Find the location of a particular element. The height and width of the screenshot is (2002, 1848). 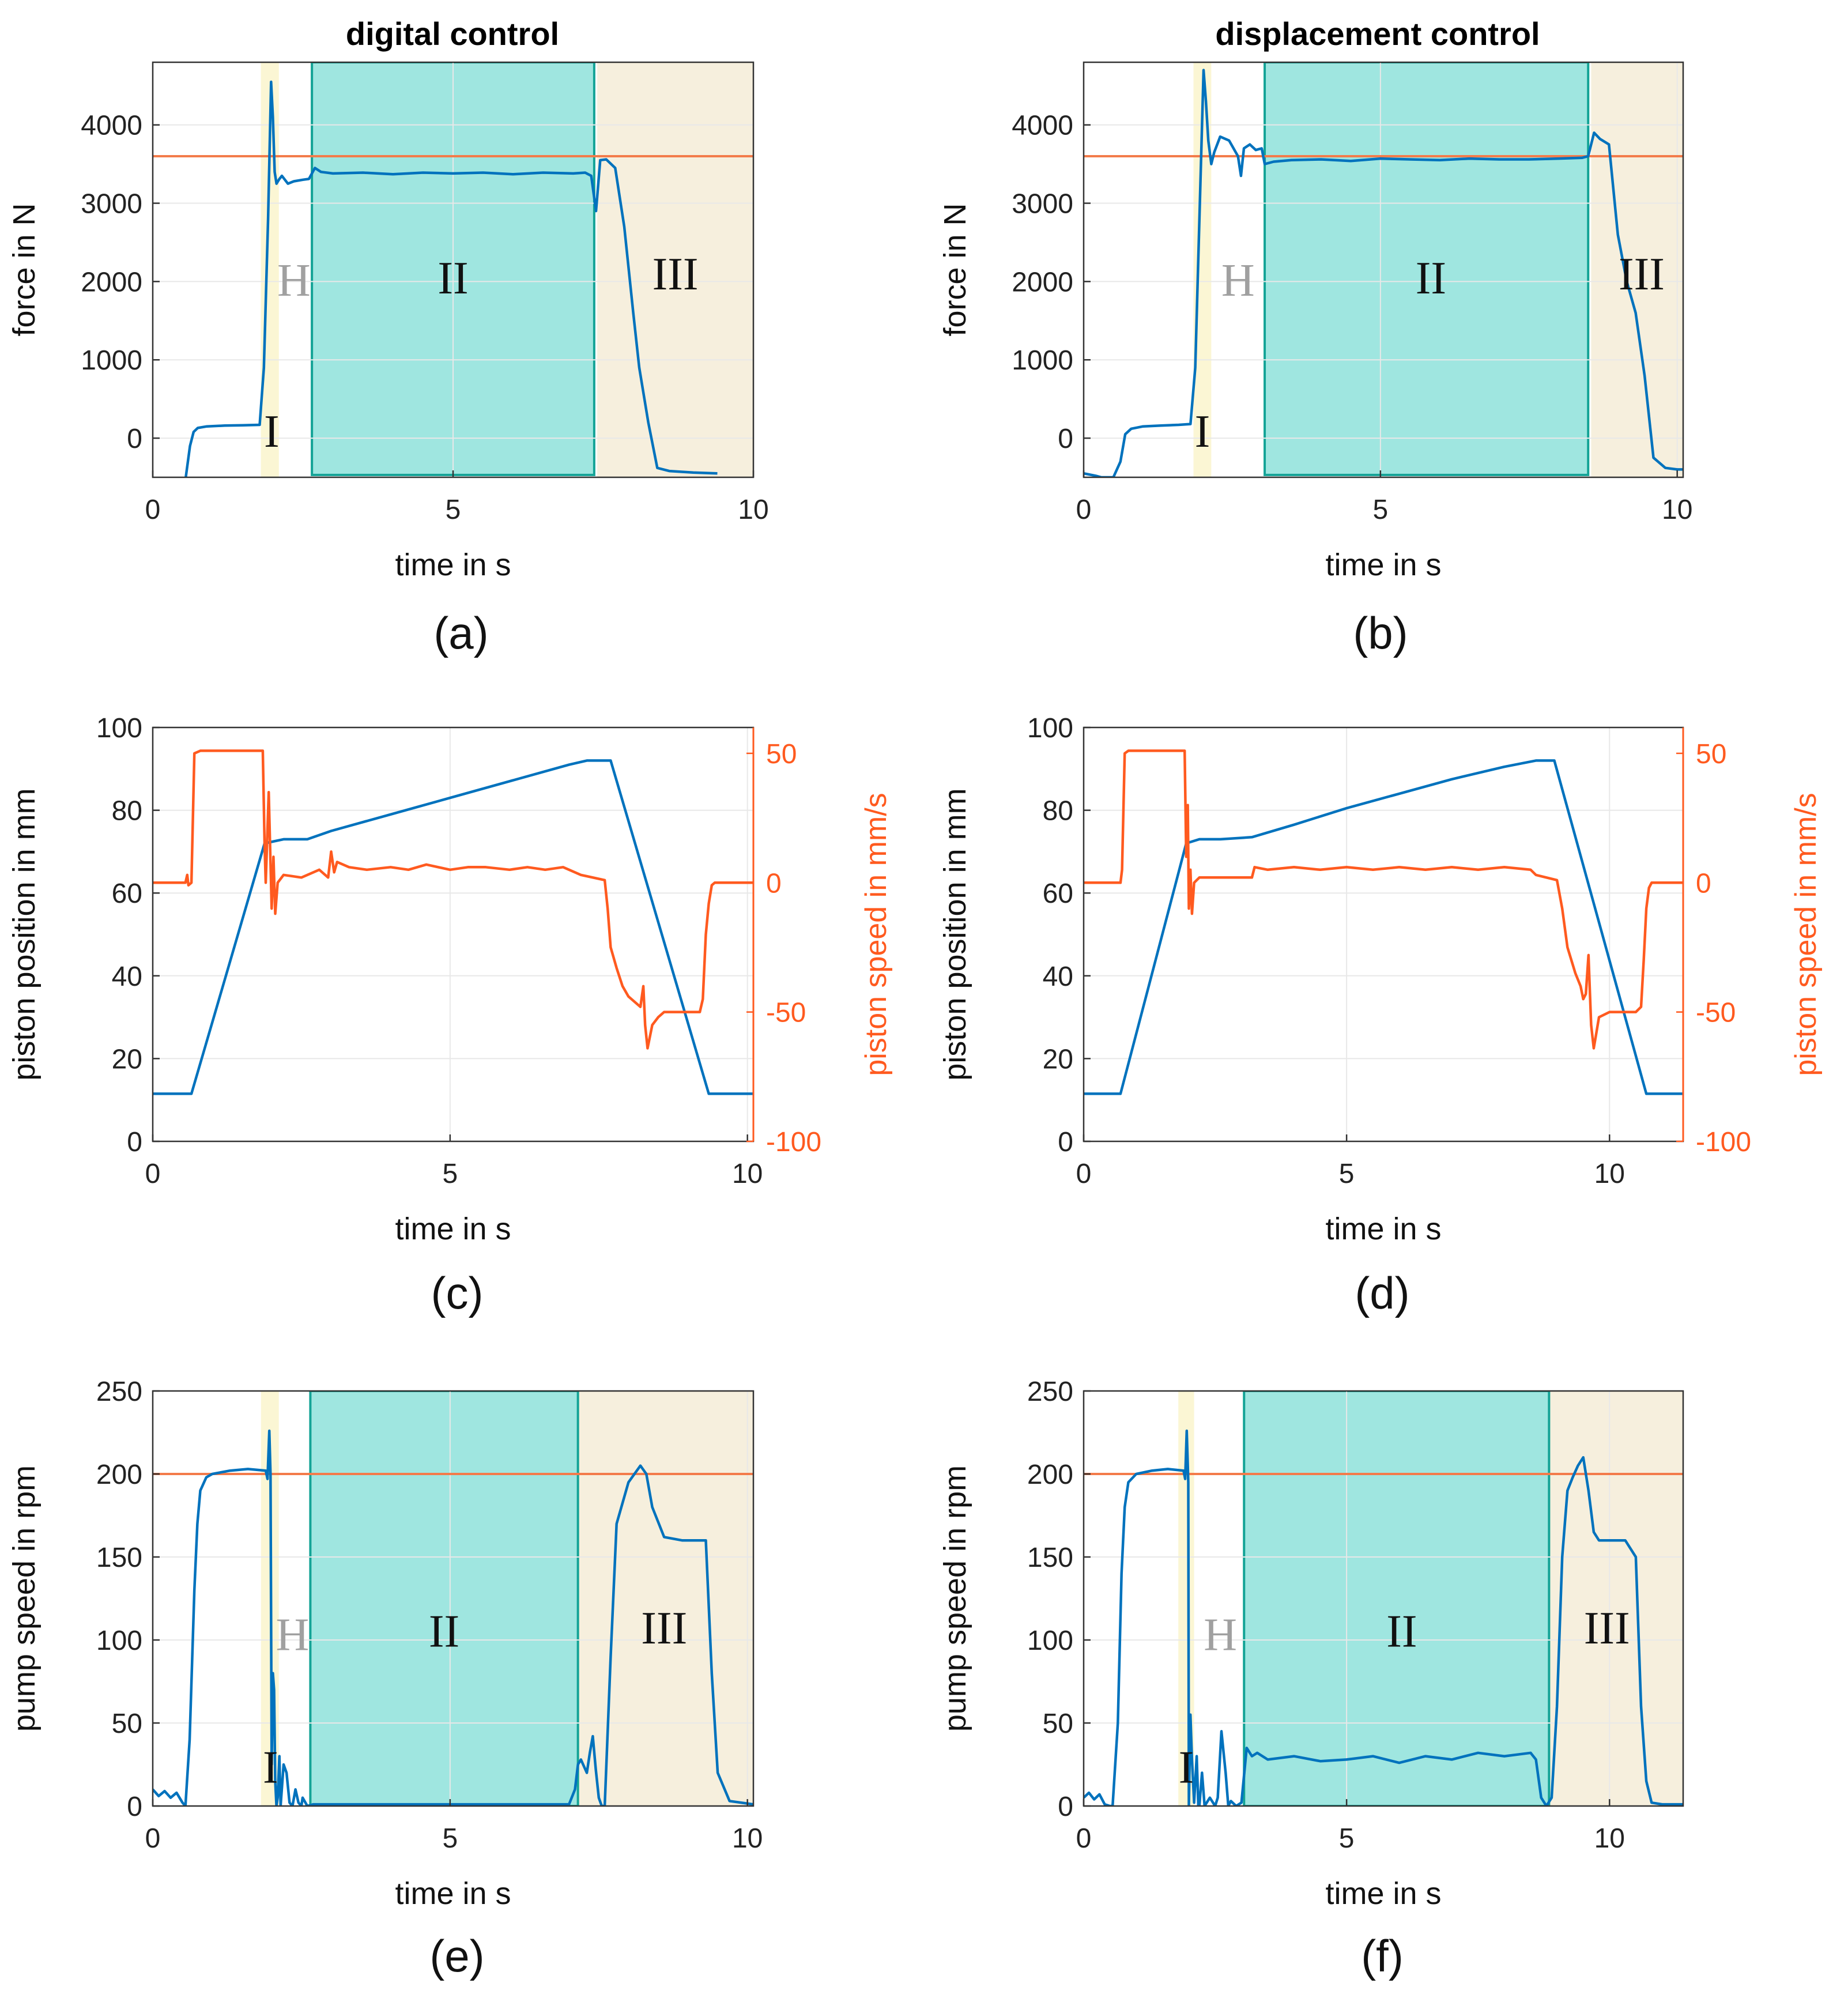

panel-caption: (c) is located at coordinates (458, 1293).